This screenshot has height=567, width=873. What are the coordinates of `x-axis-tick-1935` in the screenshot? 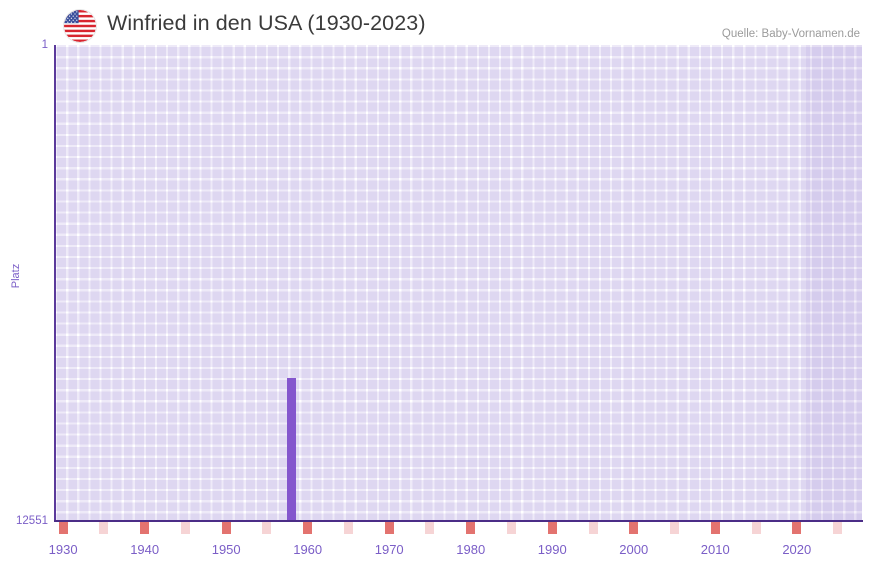 It's located at (104, 528).